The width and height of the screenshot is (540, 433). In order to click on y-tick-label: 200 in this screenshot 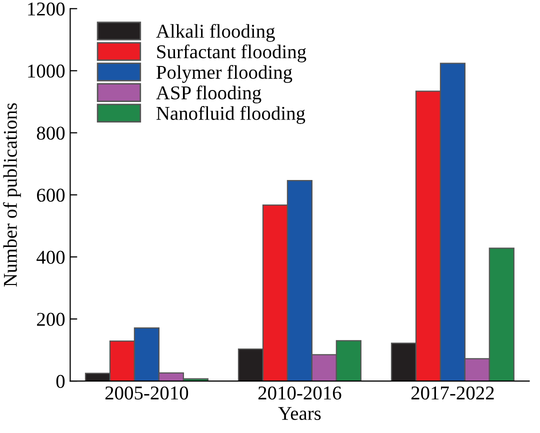, I will do `click(51, 319)`.